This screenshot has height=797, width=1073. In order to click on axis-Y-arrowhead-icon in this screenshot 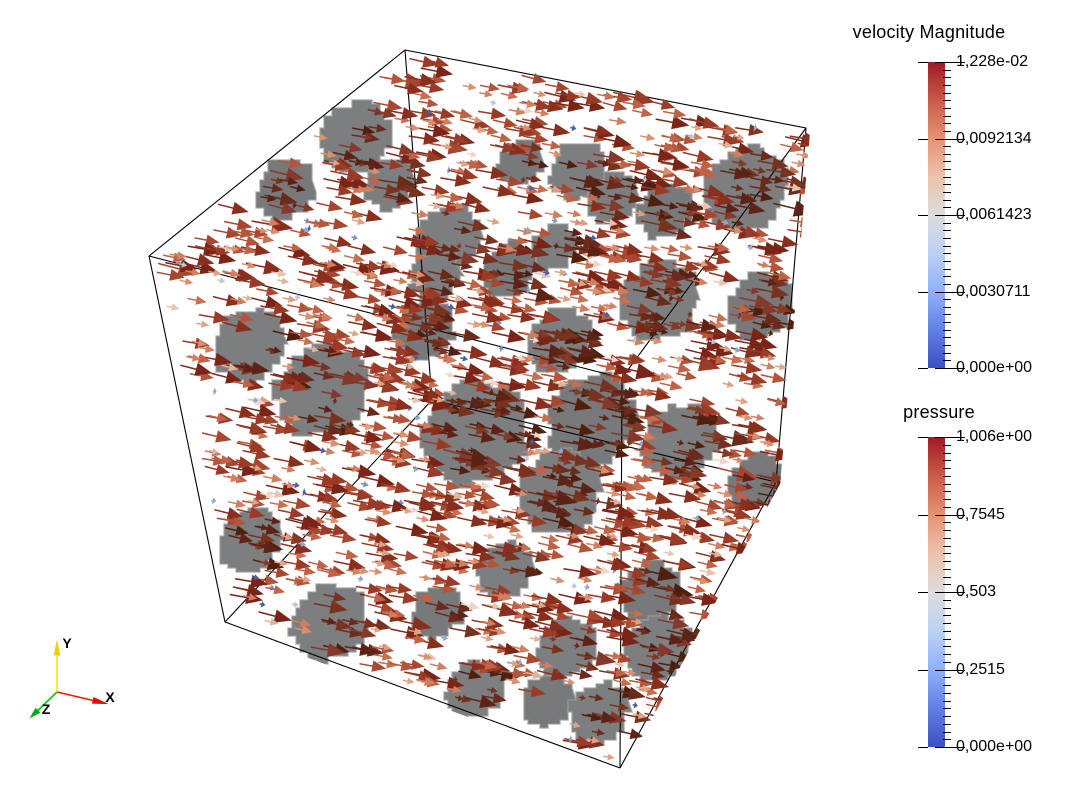, I will do `click(57, 647)`.